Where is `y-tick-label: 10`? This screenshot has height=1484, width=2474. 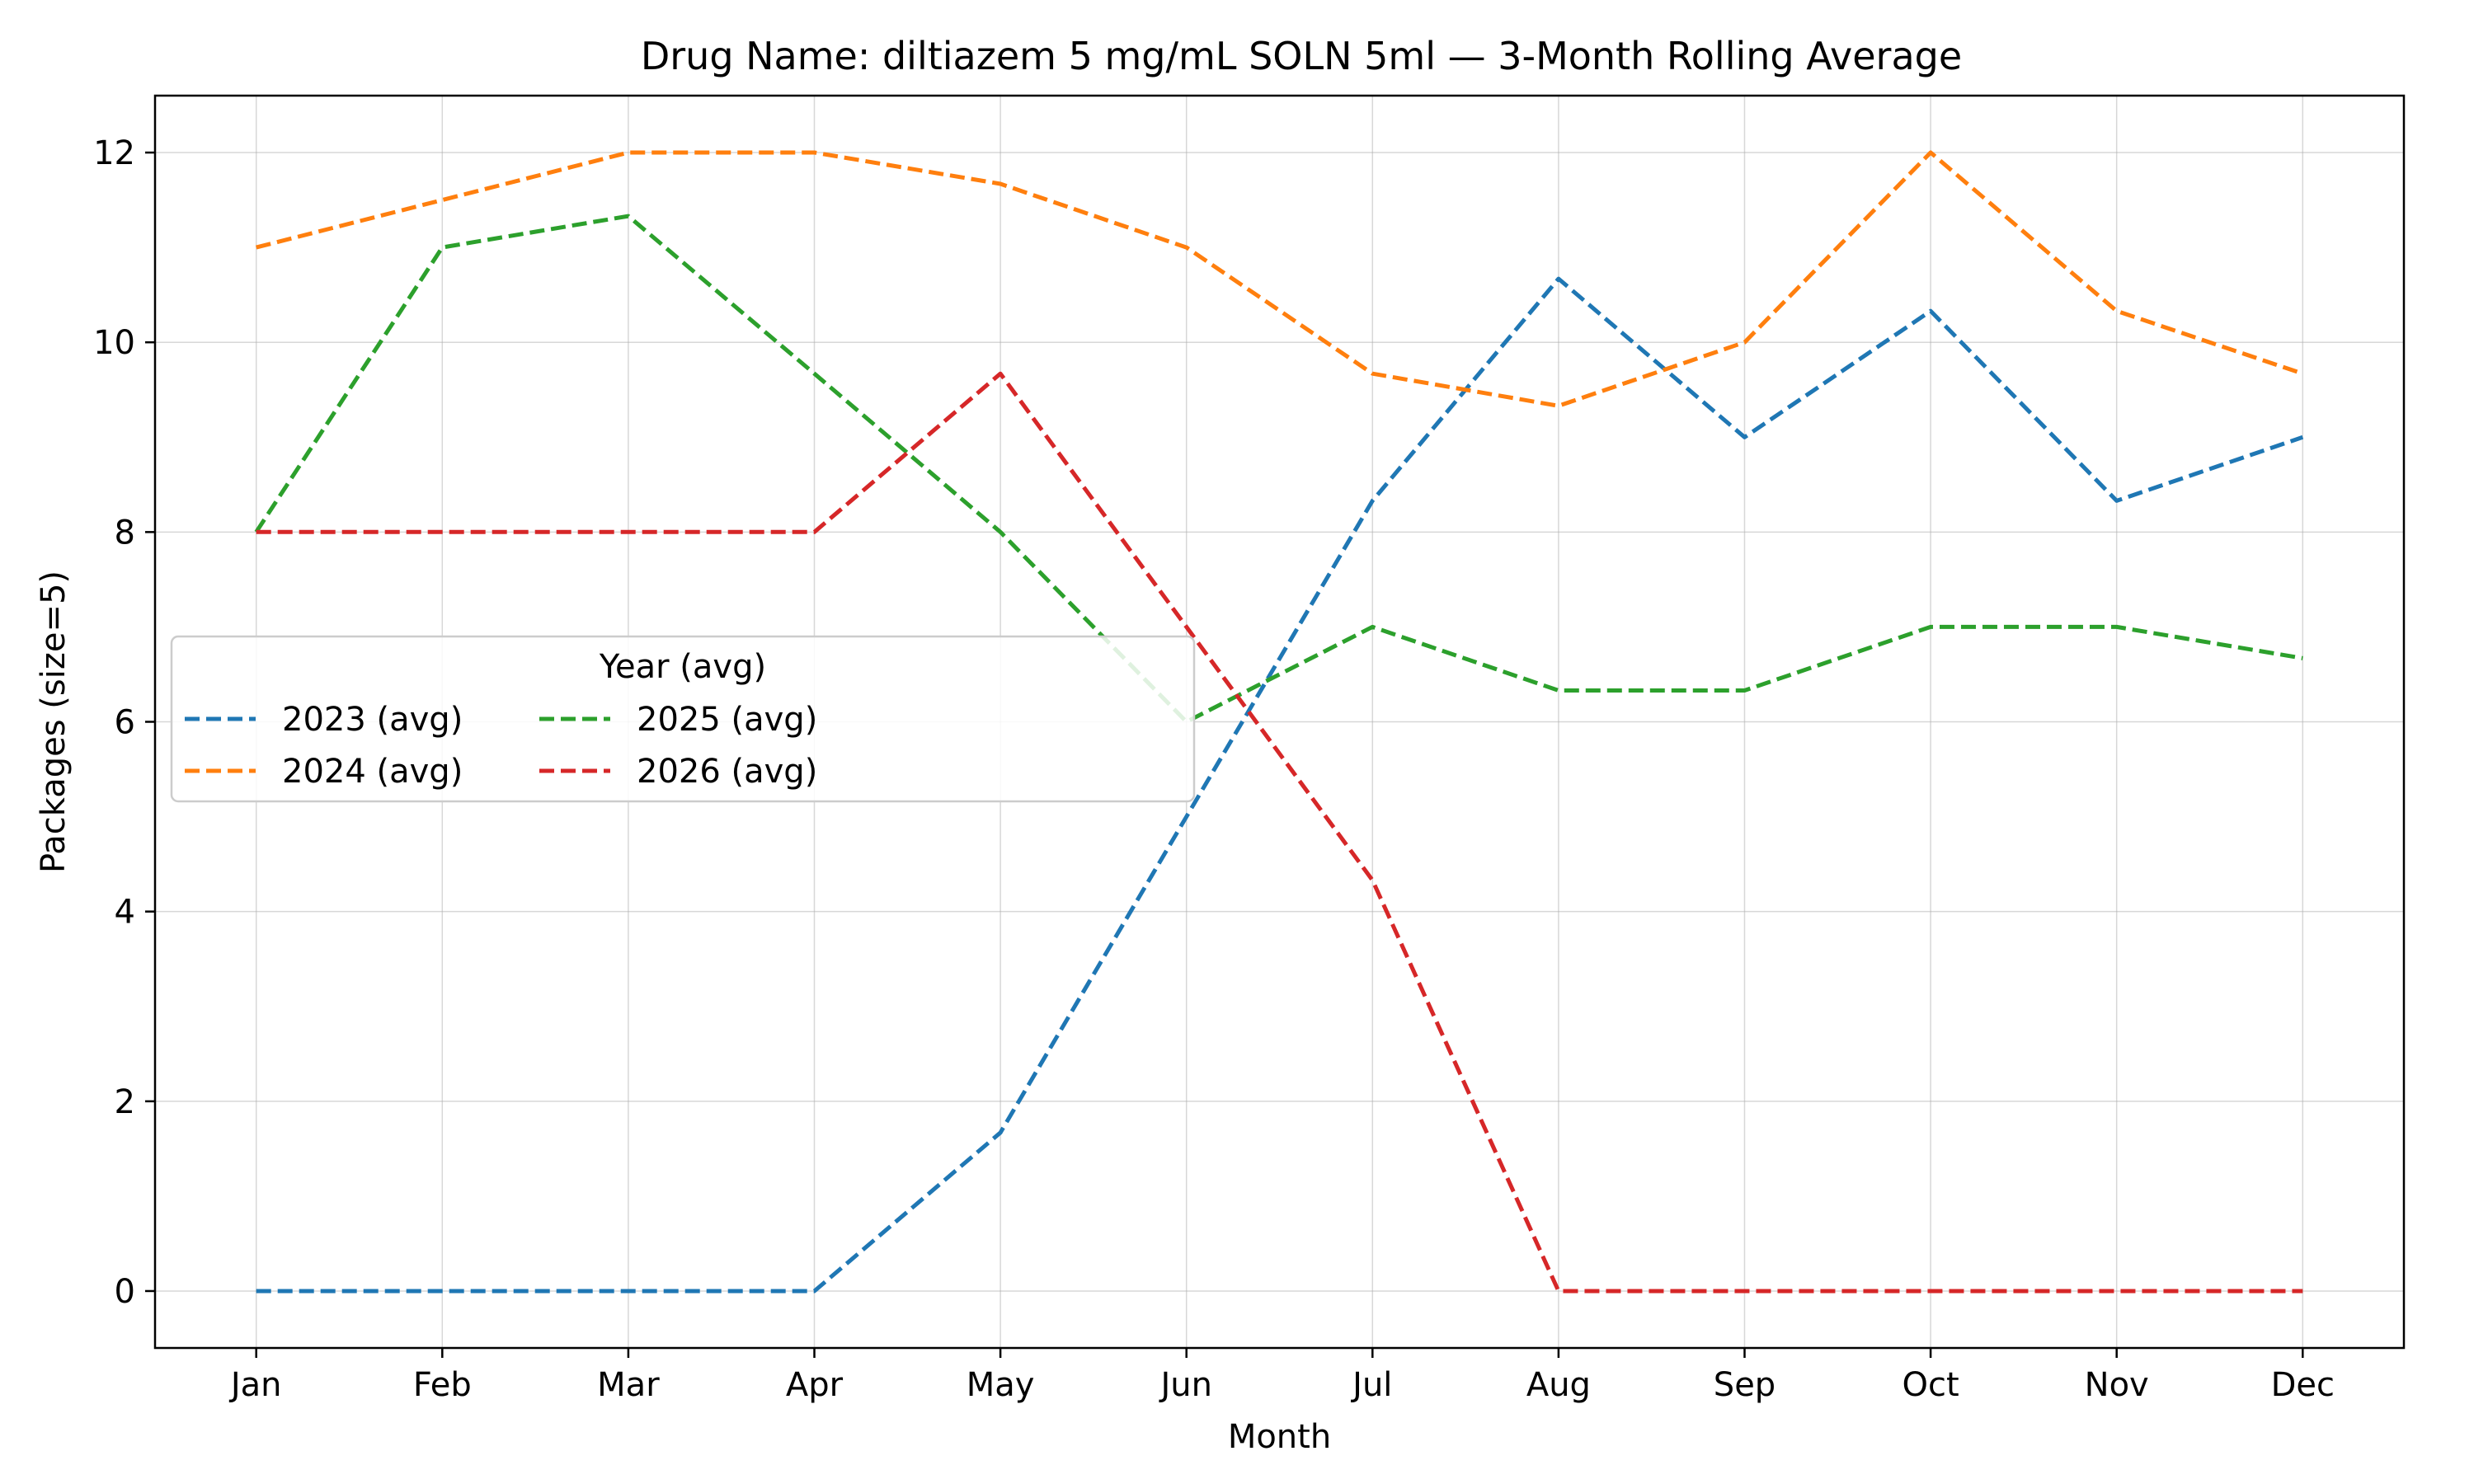
y-tick-label: 10 is located at coordinates (114, 343).